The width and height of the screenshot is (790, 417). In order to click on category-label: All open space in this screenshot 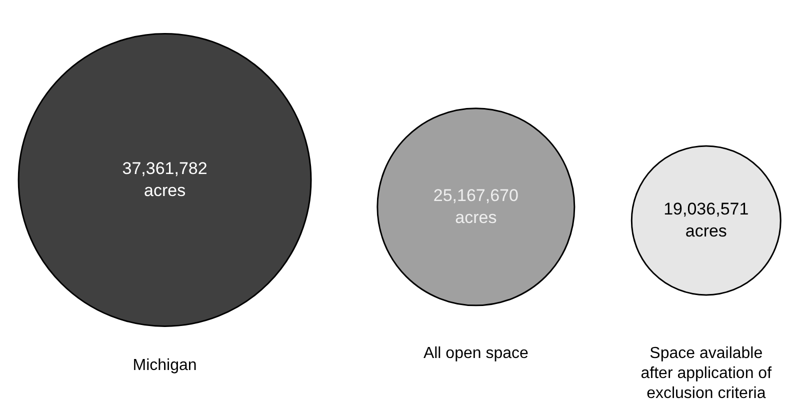, I will do `click(476, 353)`.